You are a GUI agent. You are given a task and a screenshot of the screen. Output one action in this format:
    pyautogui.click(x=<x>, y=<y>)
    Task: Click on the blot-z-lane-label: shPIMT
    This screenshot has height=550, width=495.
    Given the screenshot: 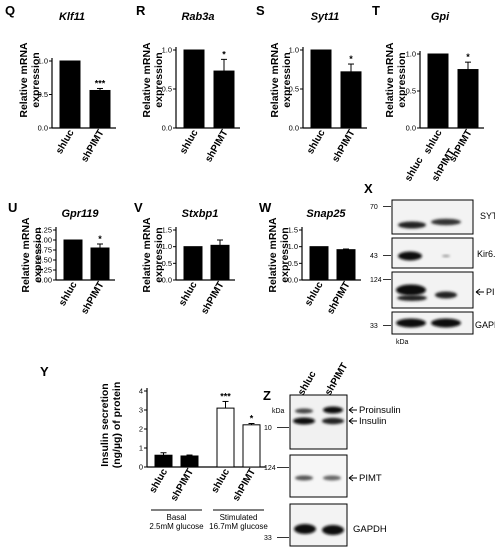 What is the action you would take?
    pyautogui.click(x=336, y=379)
    